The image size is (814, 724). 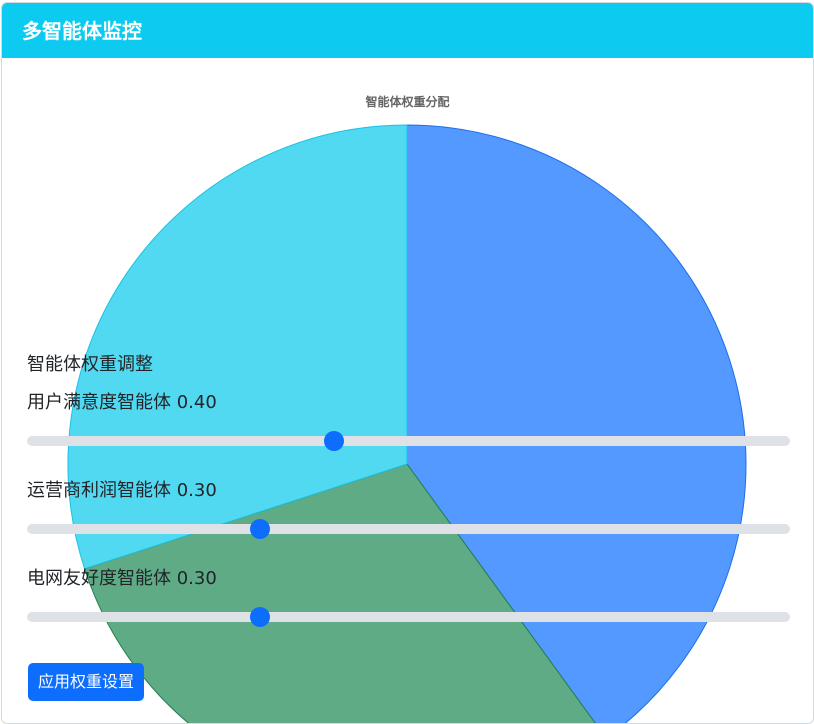 I want to click on slider-label-user-satisfaction: 用户满意度智能体 0.40, so click(x=122, y=403).